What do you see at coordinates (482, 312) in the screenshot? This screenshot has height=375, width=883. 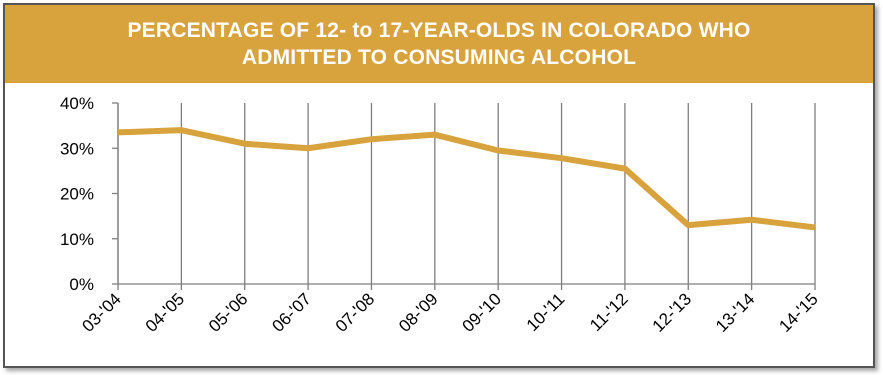 I see `x-tick-label: 09-'10` at bounding box center [482, 312].